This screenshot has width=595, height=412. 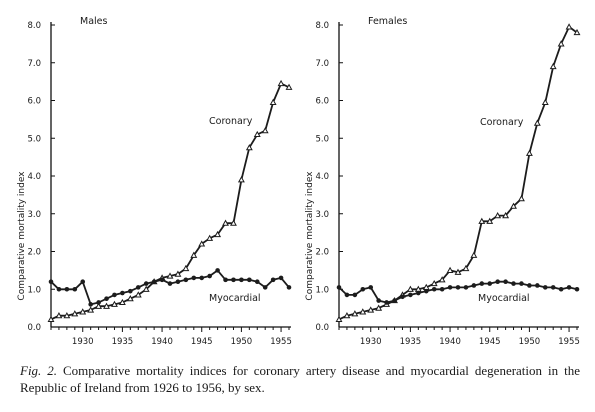 What do you see at coordinates (322, 26) in the screenshot?
I see `y-tick-label: 8.0` at bounding box center [322, 26].